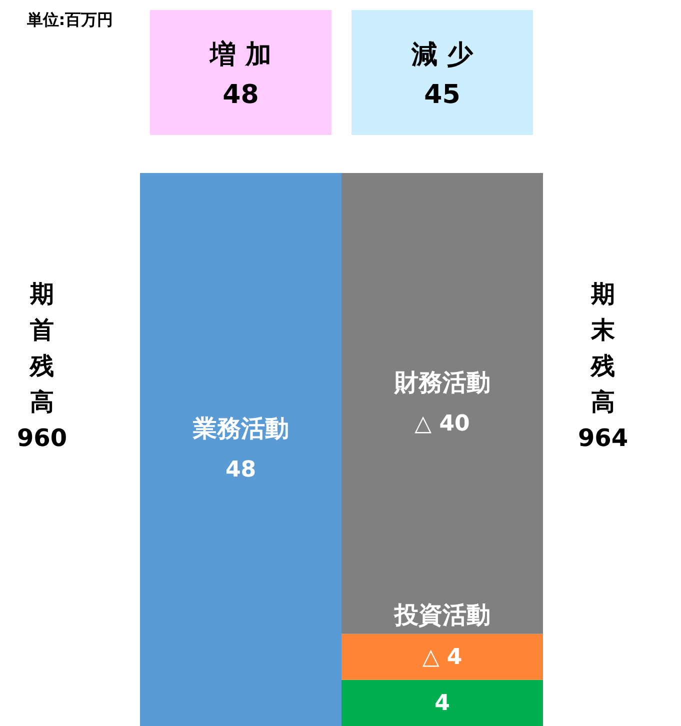 This screenshot has height=726, width=681. What do you see at coordinates (441, 382) in the screenshot?
I see `series-label: 財務活動` at bounding box center [441, 382].